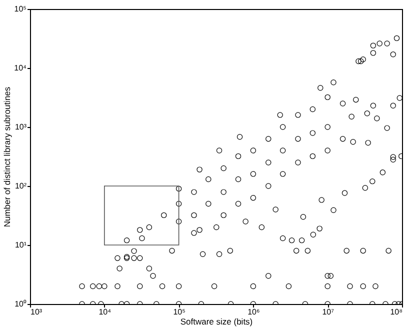 Image resolution: width=412 pixels, height=331 pixels. What do you see at coordinates (328, 312) in the screenshot?
I see `x-tick-label: 10⁷` at bounding box center [328, 312].